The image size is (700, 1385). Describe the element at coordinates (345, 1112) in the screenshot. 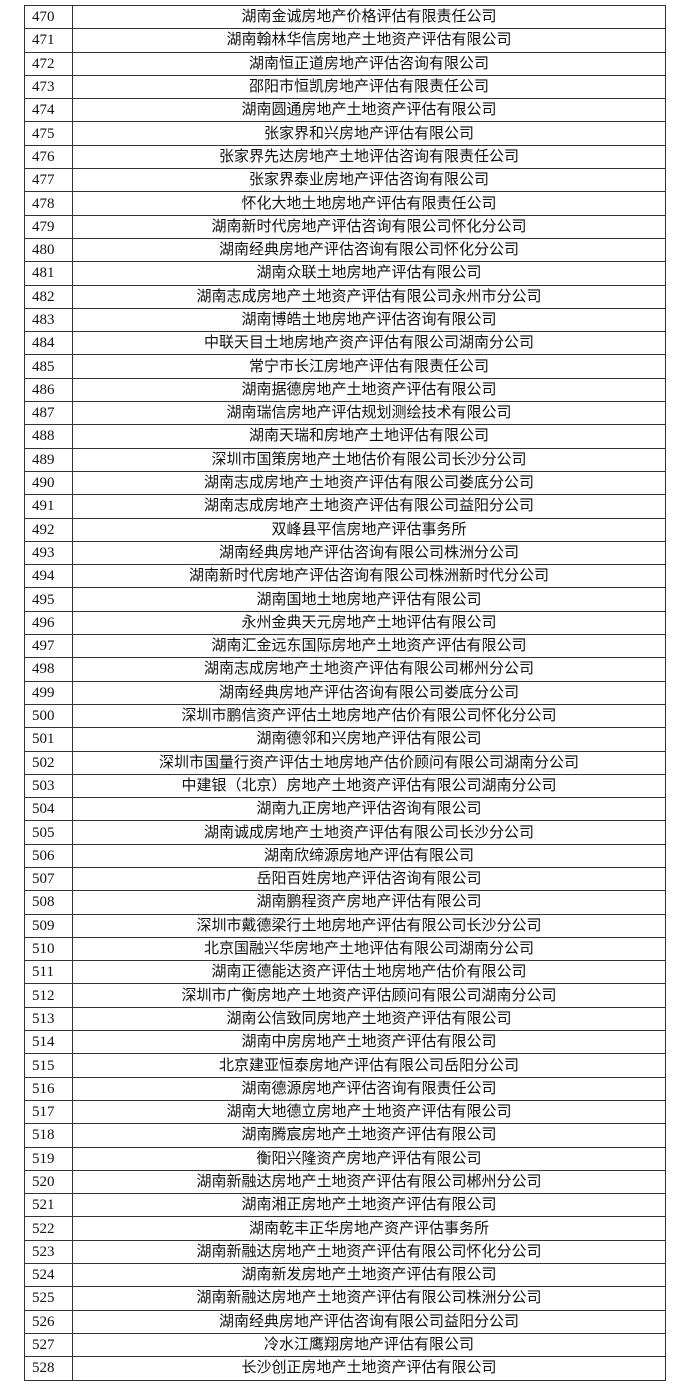

I see `table-row: 517 湖南大地德立房地产土地资产评估有限公司` at that location.